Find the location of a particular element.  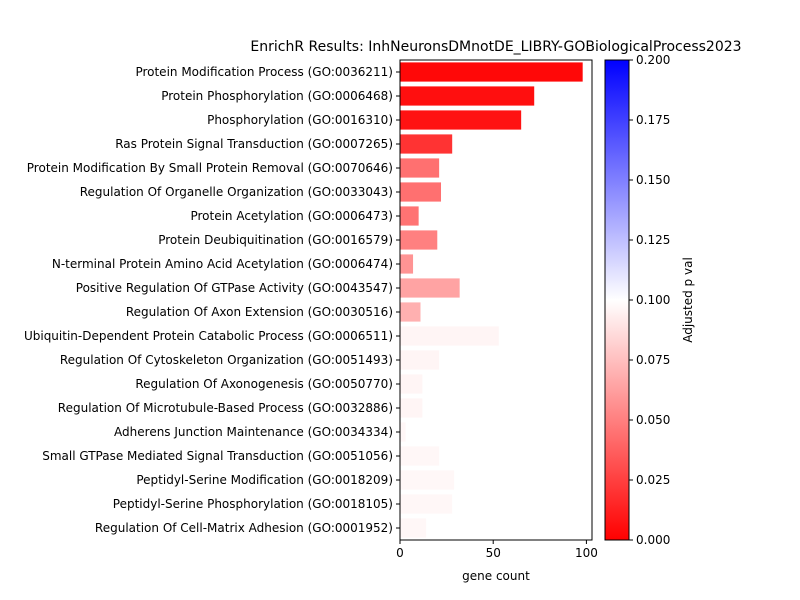

category-label: Protein Deubiquitination (GO:0016579) is located at coordinates (275, 240).